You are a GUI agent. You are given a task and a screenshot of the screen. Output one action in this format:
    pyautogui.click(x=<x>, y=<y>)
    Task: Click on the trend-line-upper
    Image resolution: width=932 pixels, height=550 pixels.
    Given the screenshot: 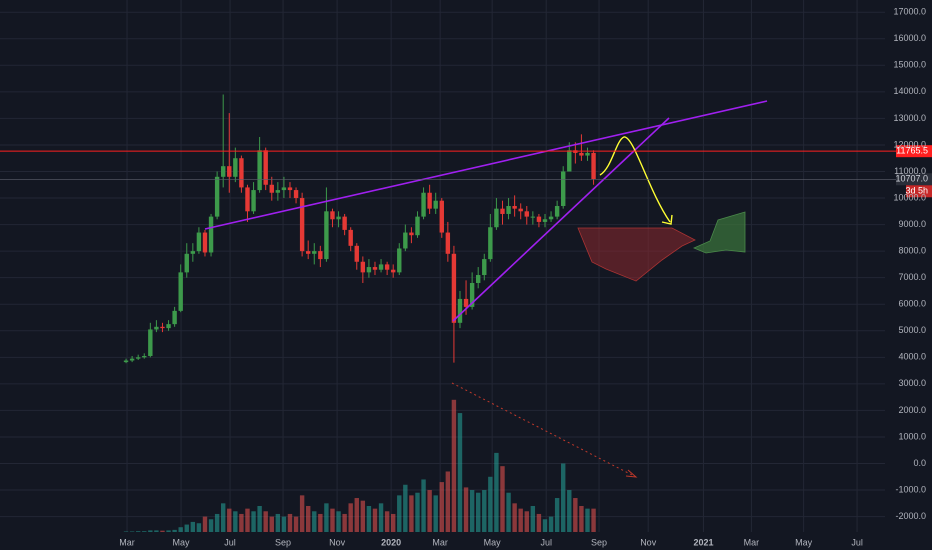 What is the action you would take?
    pyautogui.click(x=486, y=165)
    